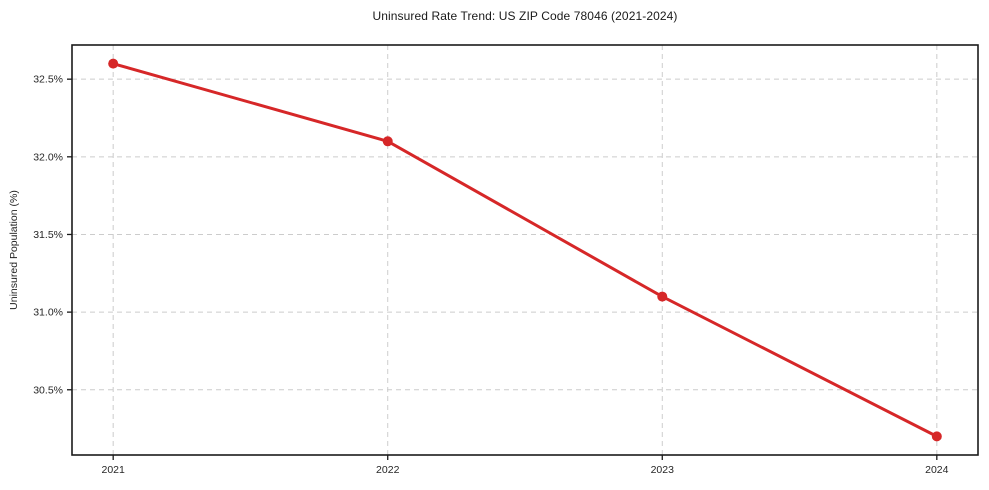 This screenshot has height=490, width=989. I want to click on svg-text: 31.0%, so click(48, 313).